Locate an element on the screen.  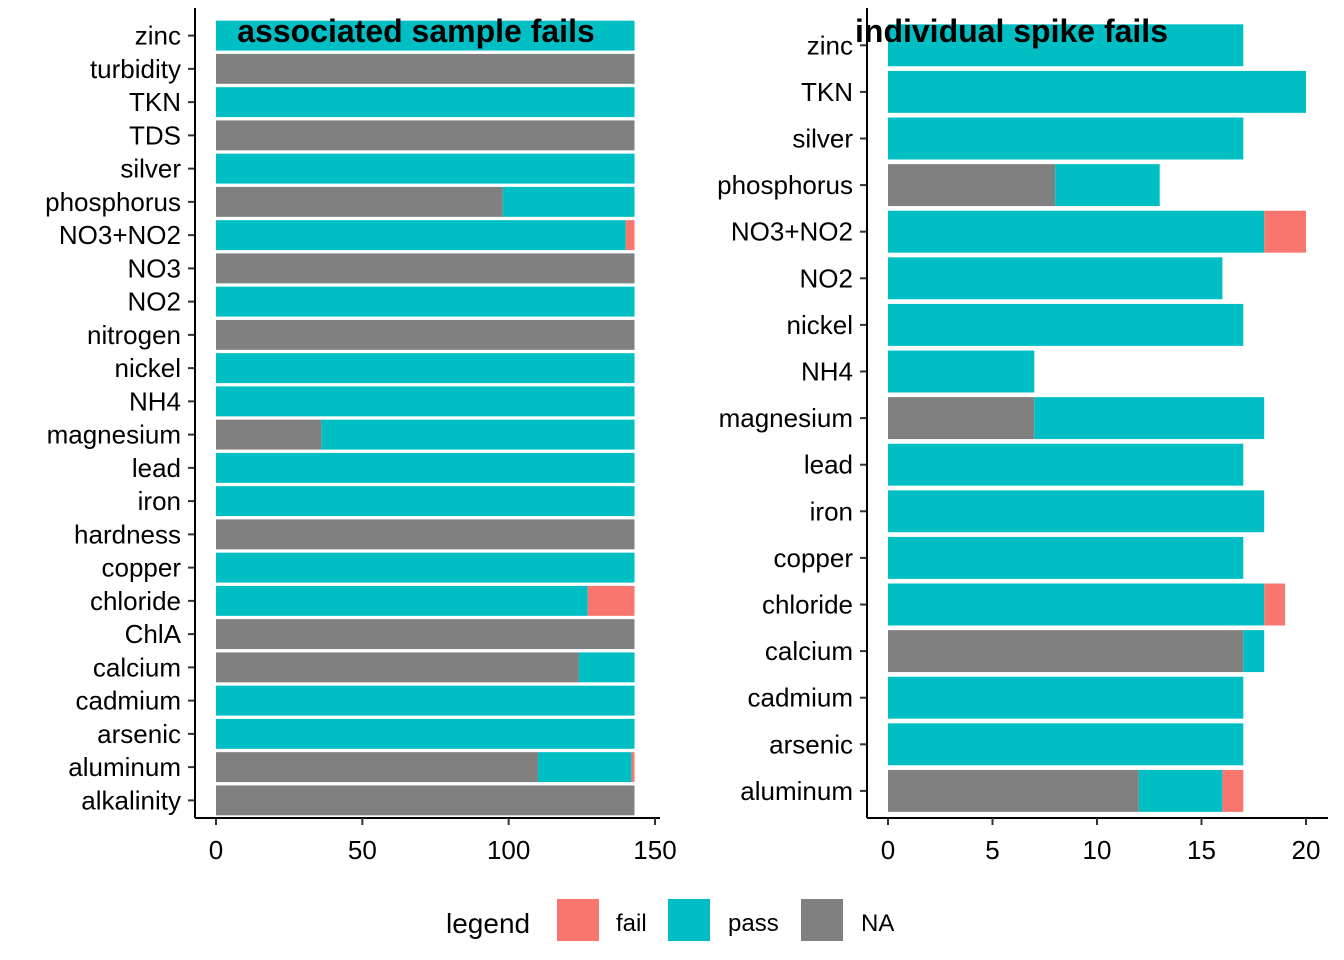
p1-bar-phosphorus-pass is located at coordinates (1107, 185).